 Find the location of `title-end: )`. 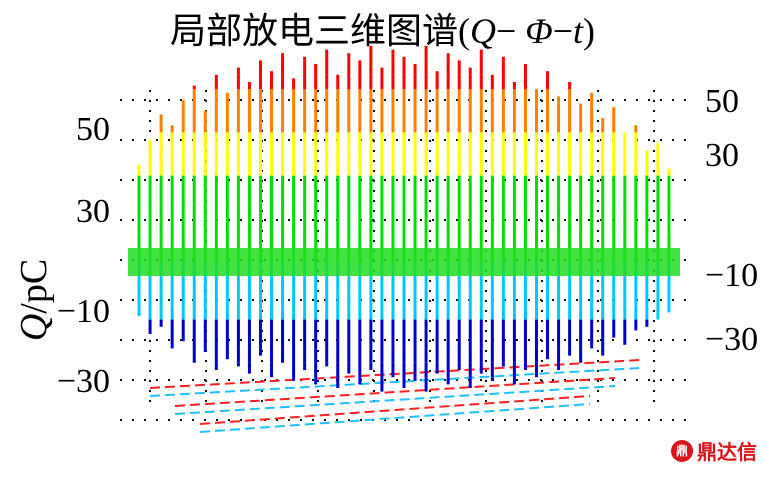

title-end: ) is located at coordinates (589, 31).